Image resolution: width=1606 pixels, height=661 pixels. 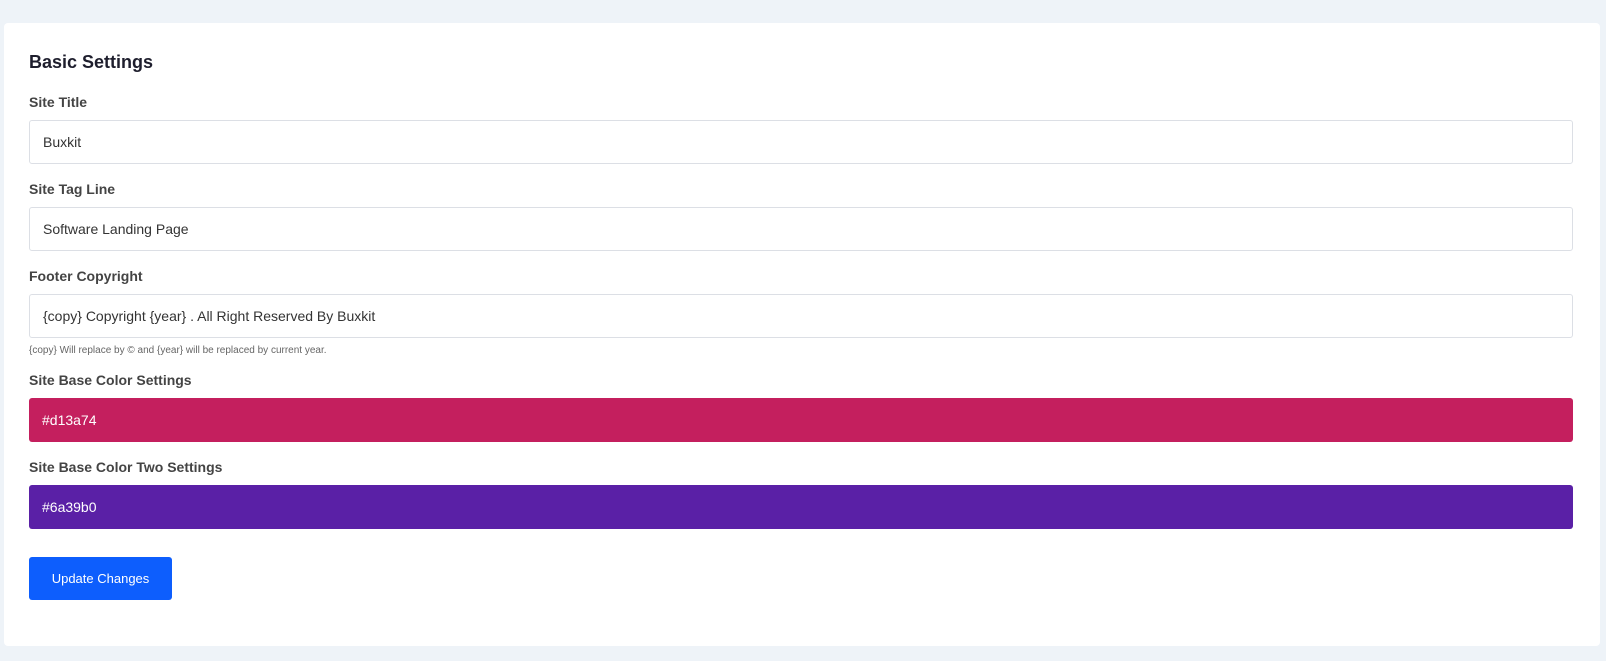 What do you see at coordinates (801, 142) in the screenshot?
I see `site-title-input` at bounding box center [801, 142].